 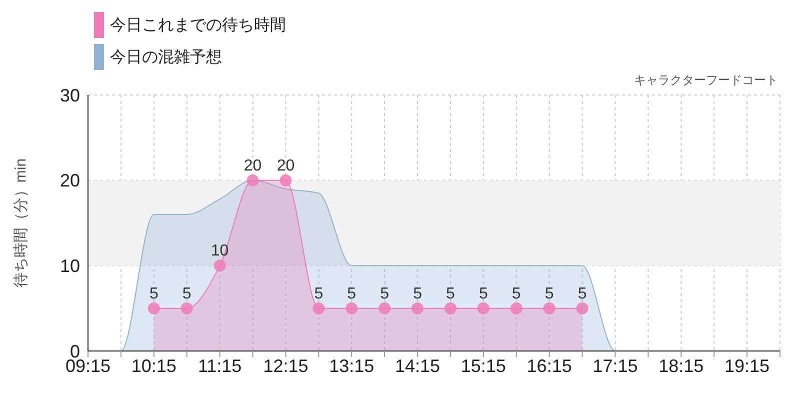 What do you see at coordinates (198, 26) in the screenshot?
I see `legend-label: 今日これまでの待ち時間` at bounding box center [198, 26].